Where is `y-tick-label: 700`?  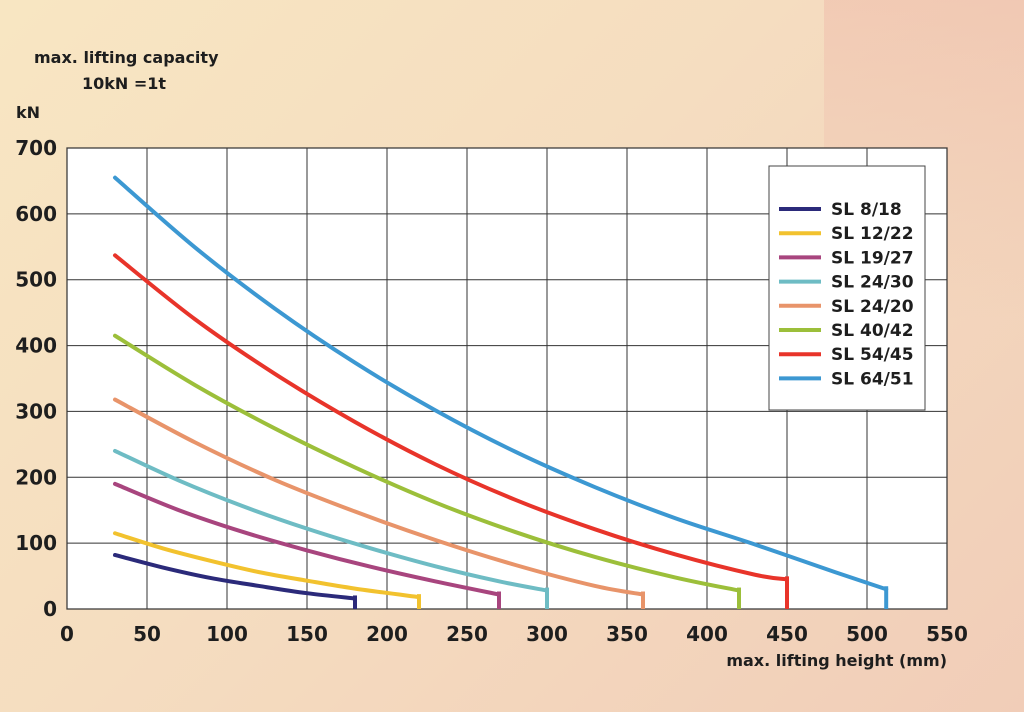
y-tick-label: 700 is located at coordinates (36, 148).